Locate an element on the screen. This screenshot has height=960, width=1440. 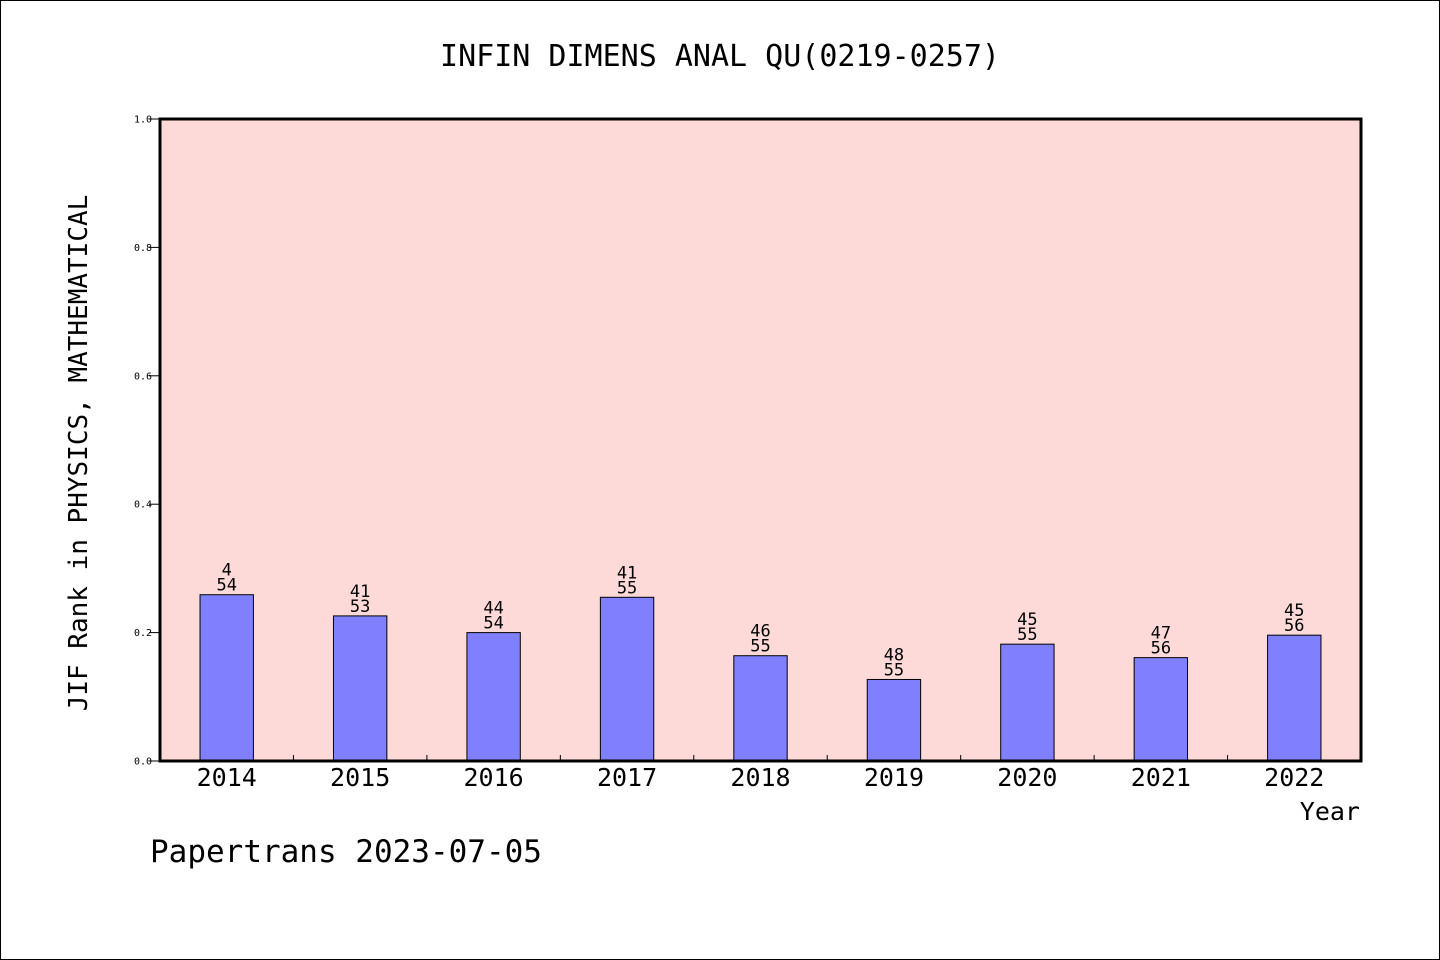
bar-total-label: 53 is located at coordinates (360, 607).